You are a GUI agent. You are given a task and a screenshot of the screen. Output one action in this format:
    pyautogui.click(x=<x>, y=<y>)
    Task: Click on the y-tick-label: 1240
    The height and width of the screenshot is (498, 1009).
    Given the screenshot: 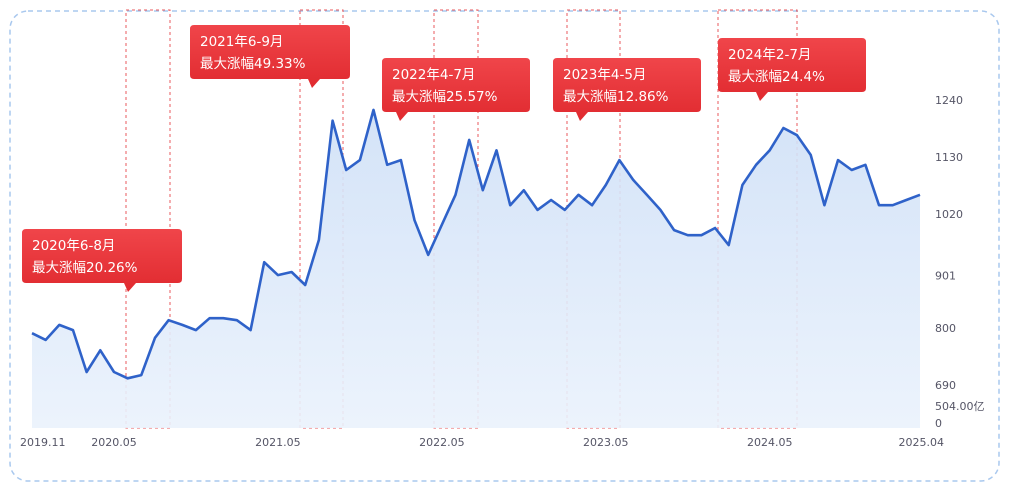 What is the action you would take?
    pyautogui.click(x=949, y=100)
    